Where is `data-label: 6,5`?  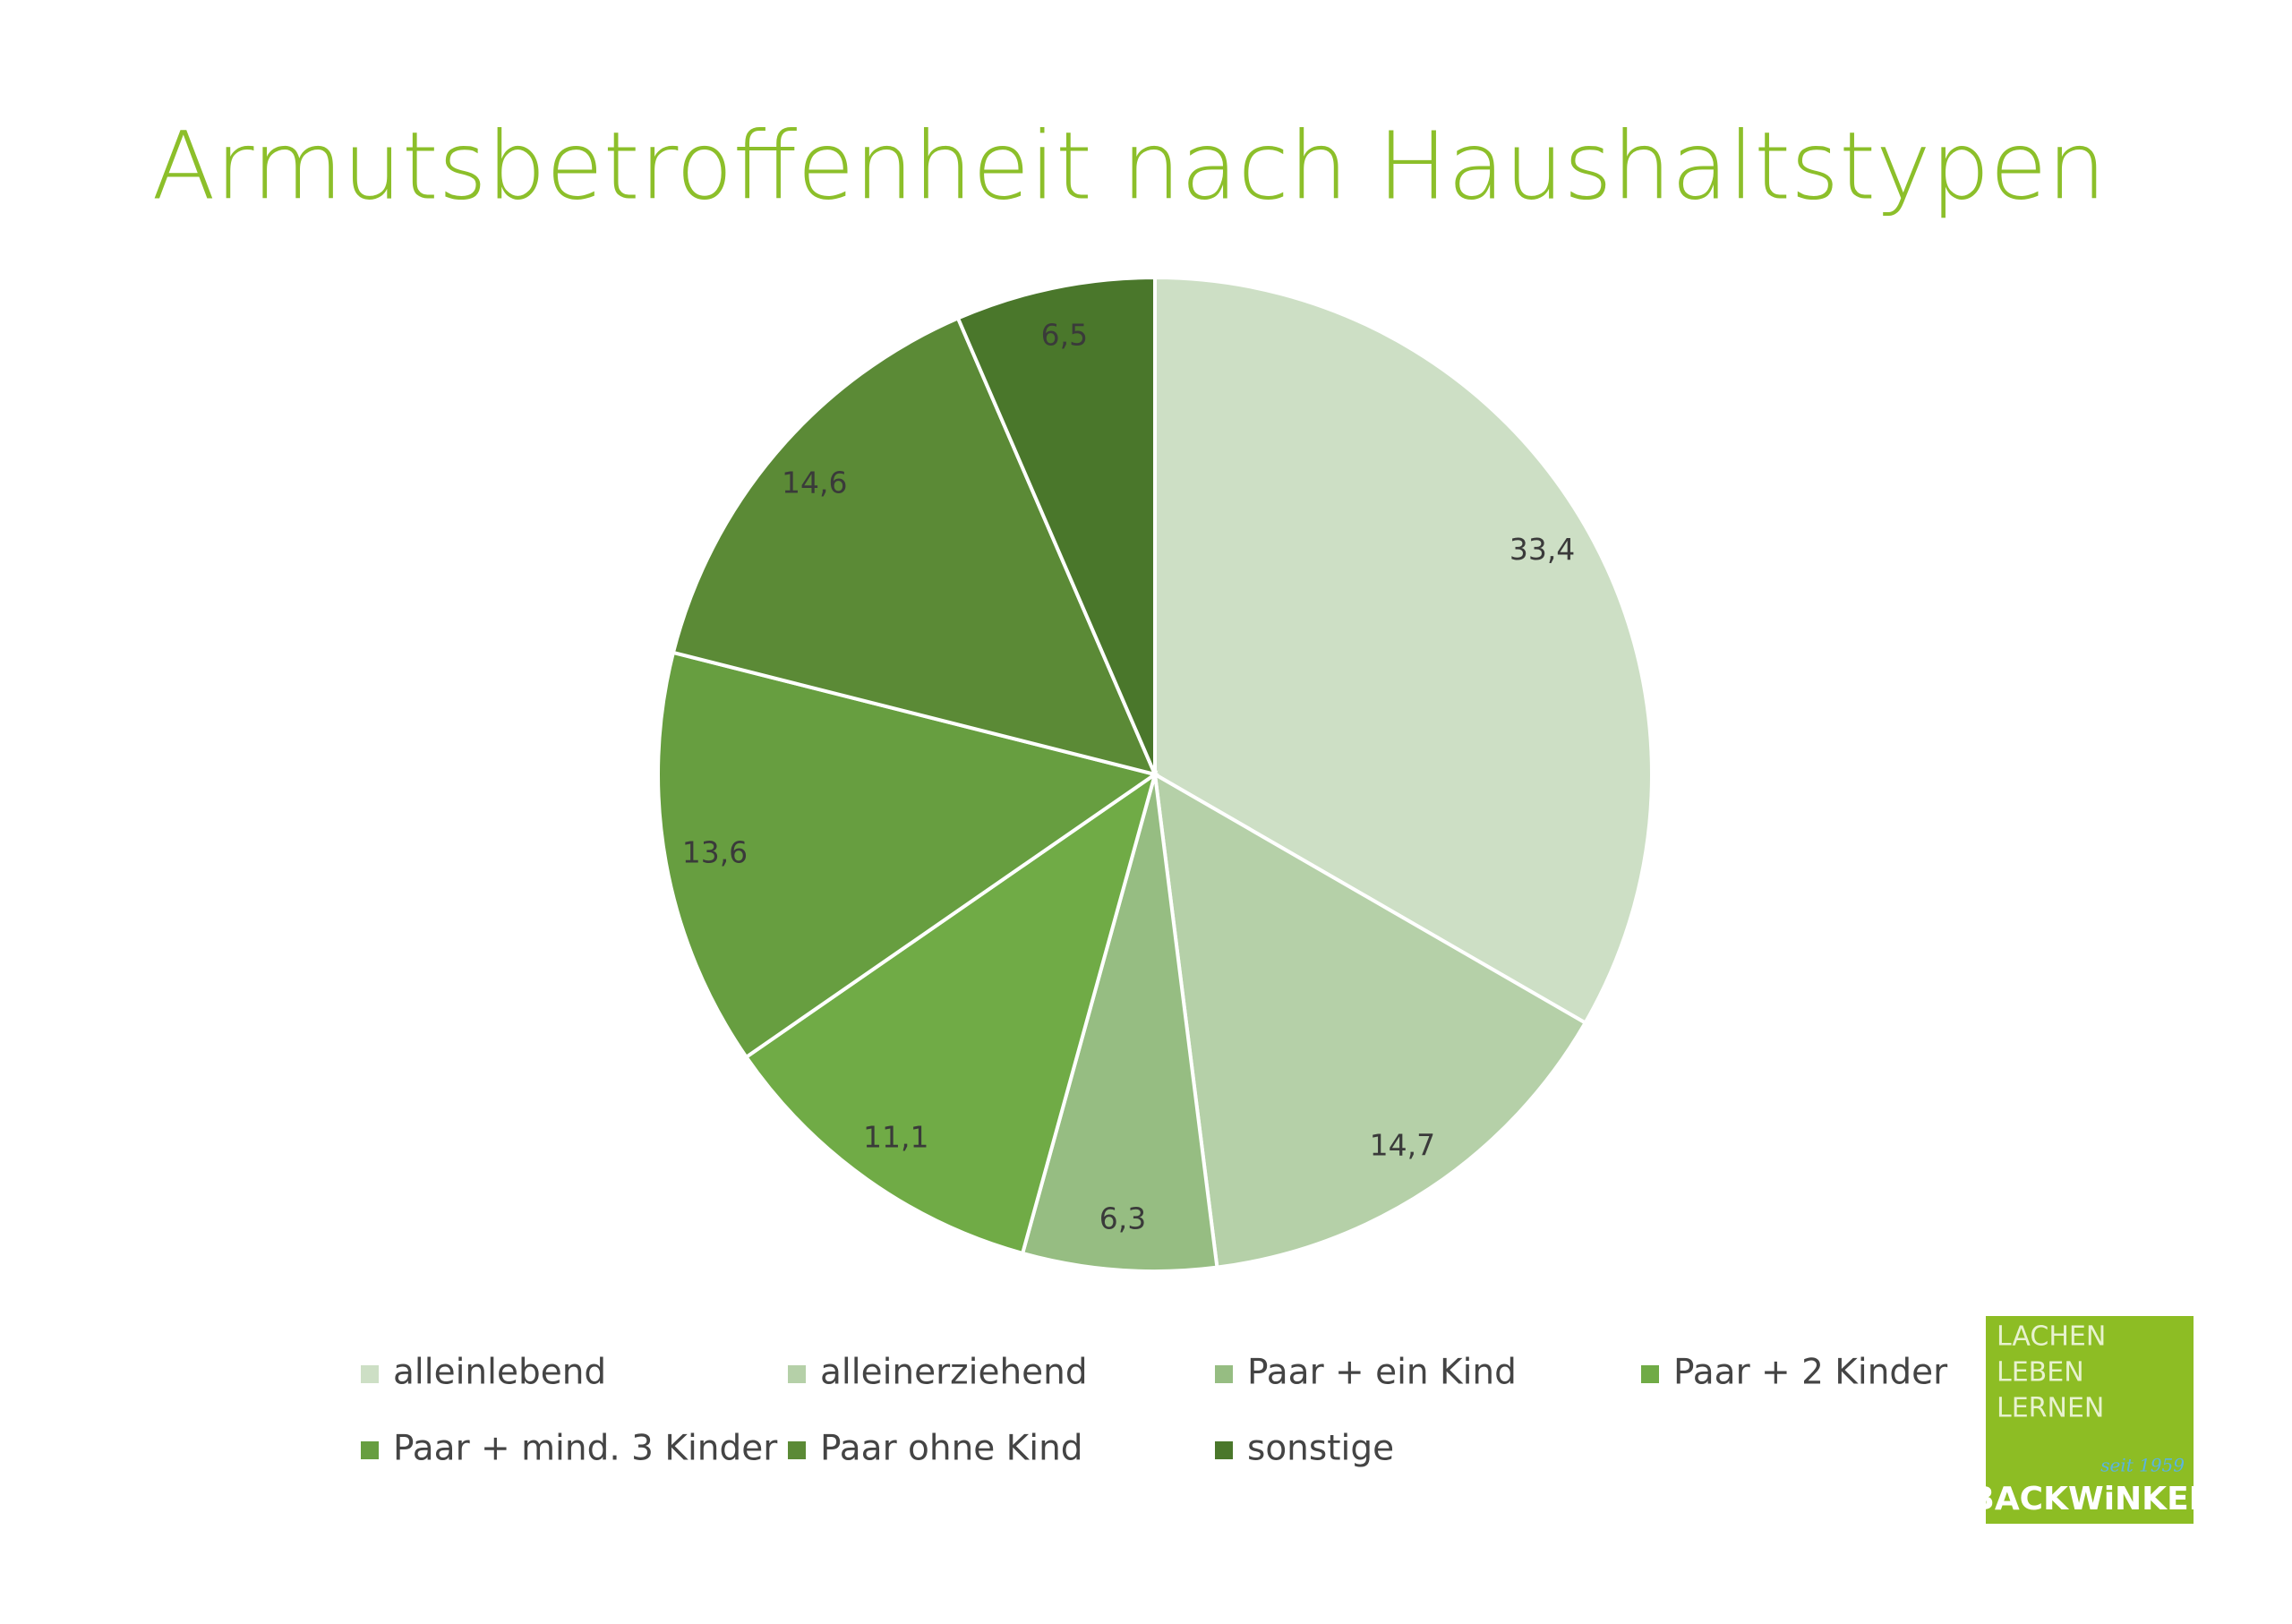 data-label: 6,5 is located at coordinates (1064, 334).